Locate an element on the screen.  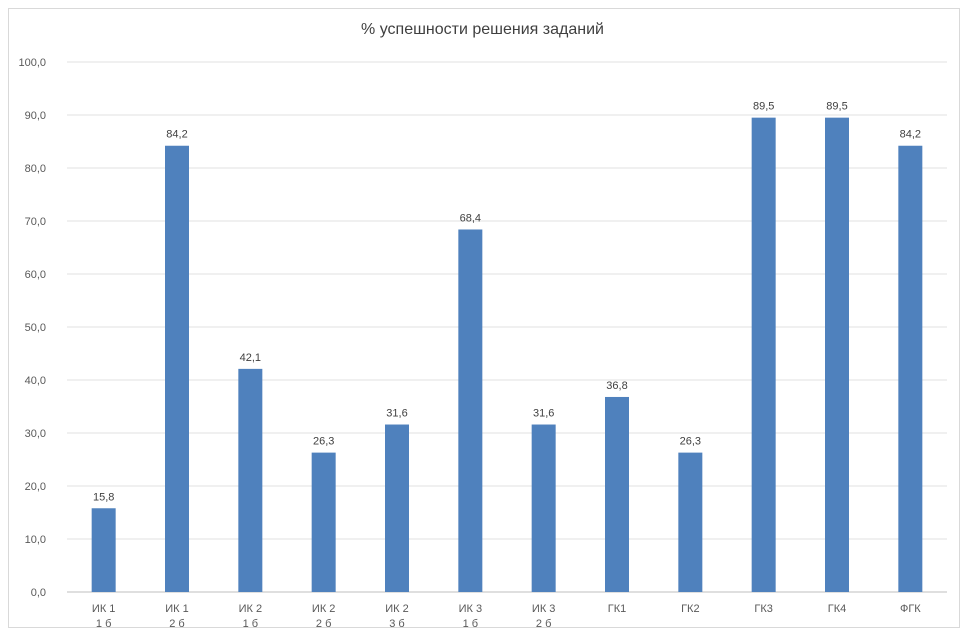
x-tick-label: 3 б is located at coordinates (396, 624).